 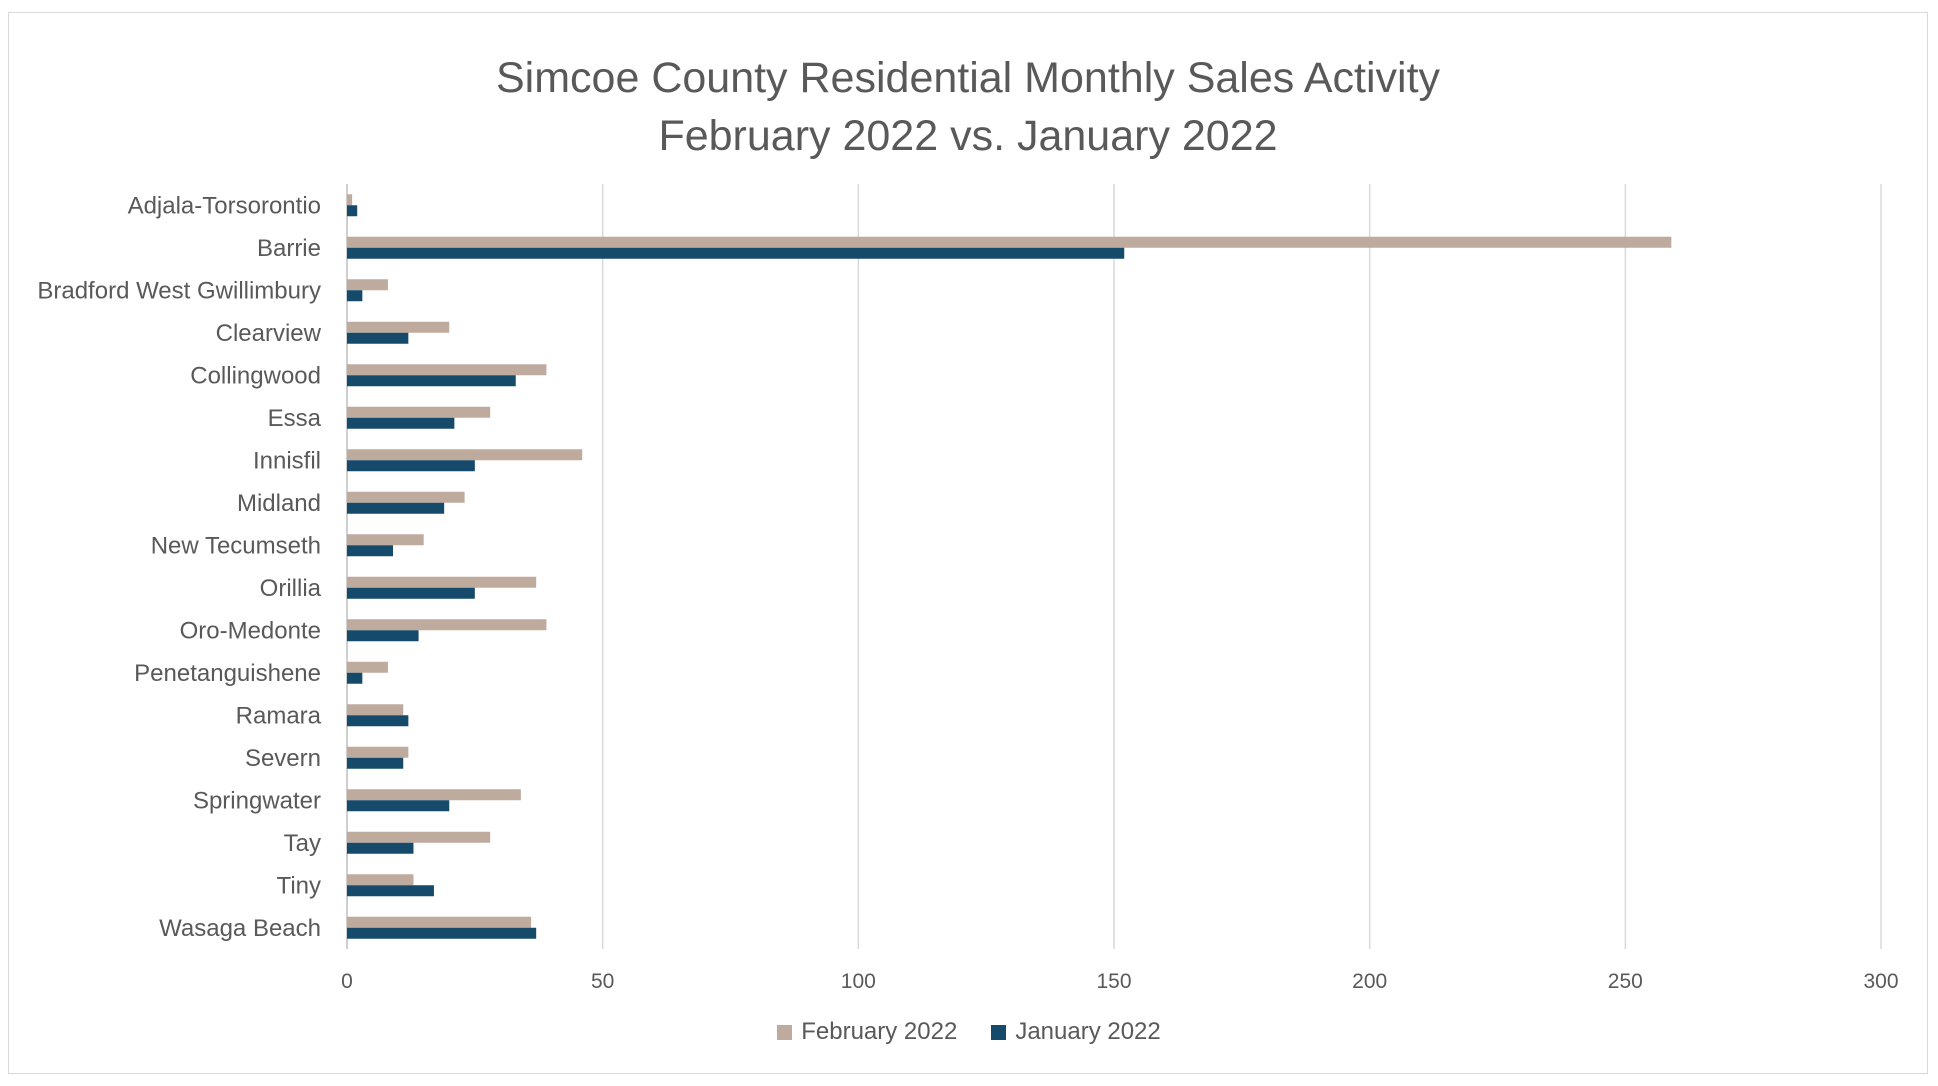 What do you see at coordinates (968, 136) in the screenshot?
I see `chart-subtitle: February 2022 vs. January 2022` at bounding box center [968, 136].